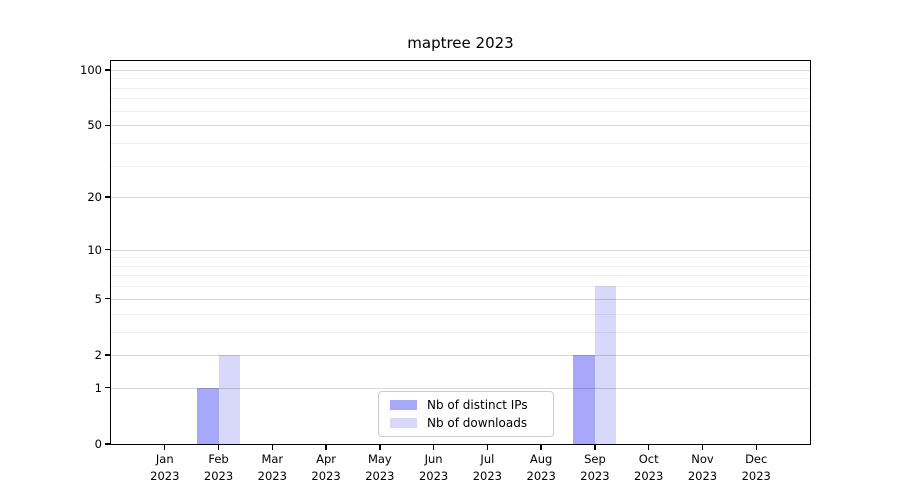 This screenshot has width=900, height=500. What do you see at coordinates (218, 467) in the screenshot?
I see `x-tick-label-feb: Feb 2023` at bounding box center [218, 467].